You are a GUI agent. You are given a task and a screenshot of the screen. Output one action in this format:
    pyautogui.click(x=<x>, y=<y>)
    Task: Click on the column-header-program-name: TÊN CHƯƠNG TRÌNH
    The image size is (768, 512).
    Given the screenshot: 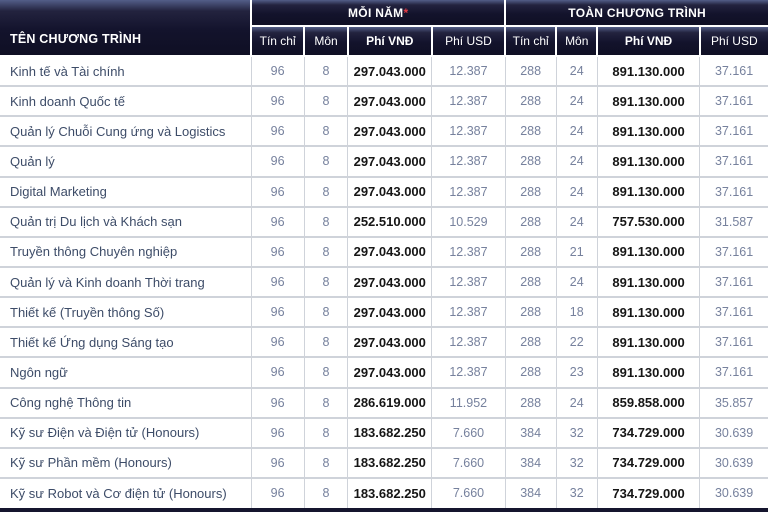 What is the action you would take?
    pyautogui.click(x=126, y=28)
    